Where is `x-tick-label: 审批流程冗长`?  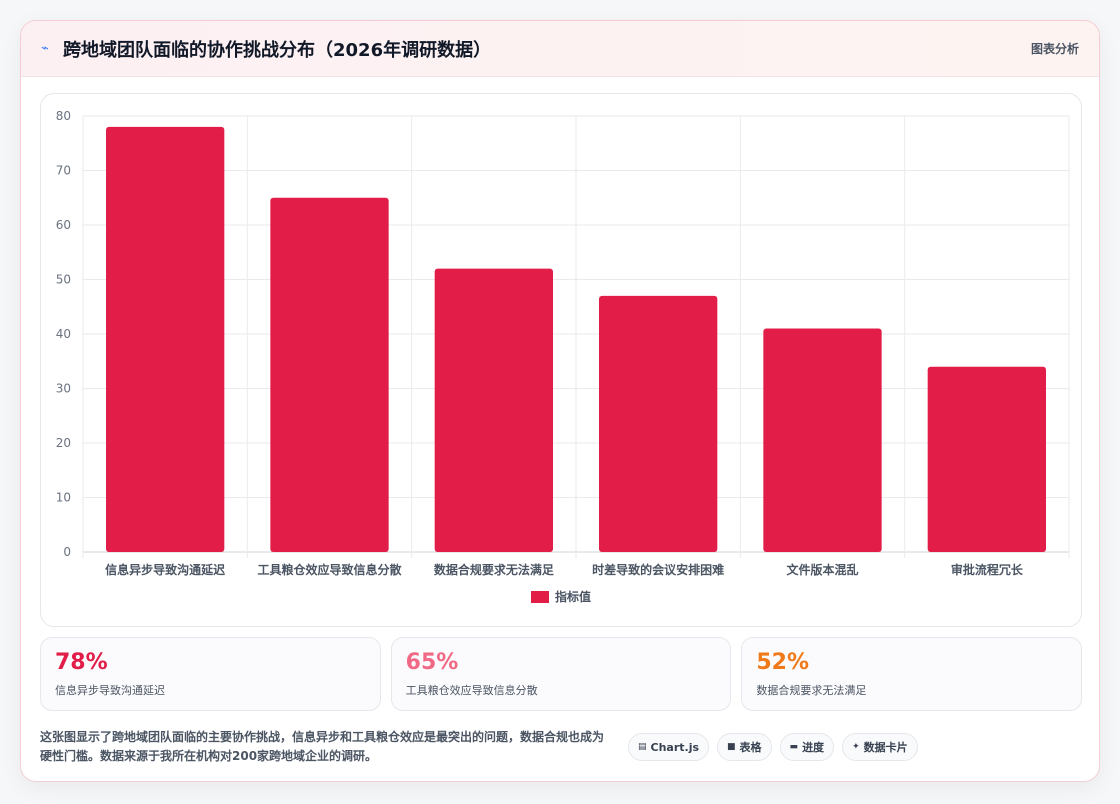
x-tick-label: 审批流程冗长 is located at coordinates (987, 569).